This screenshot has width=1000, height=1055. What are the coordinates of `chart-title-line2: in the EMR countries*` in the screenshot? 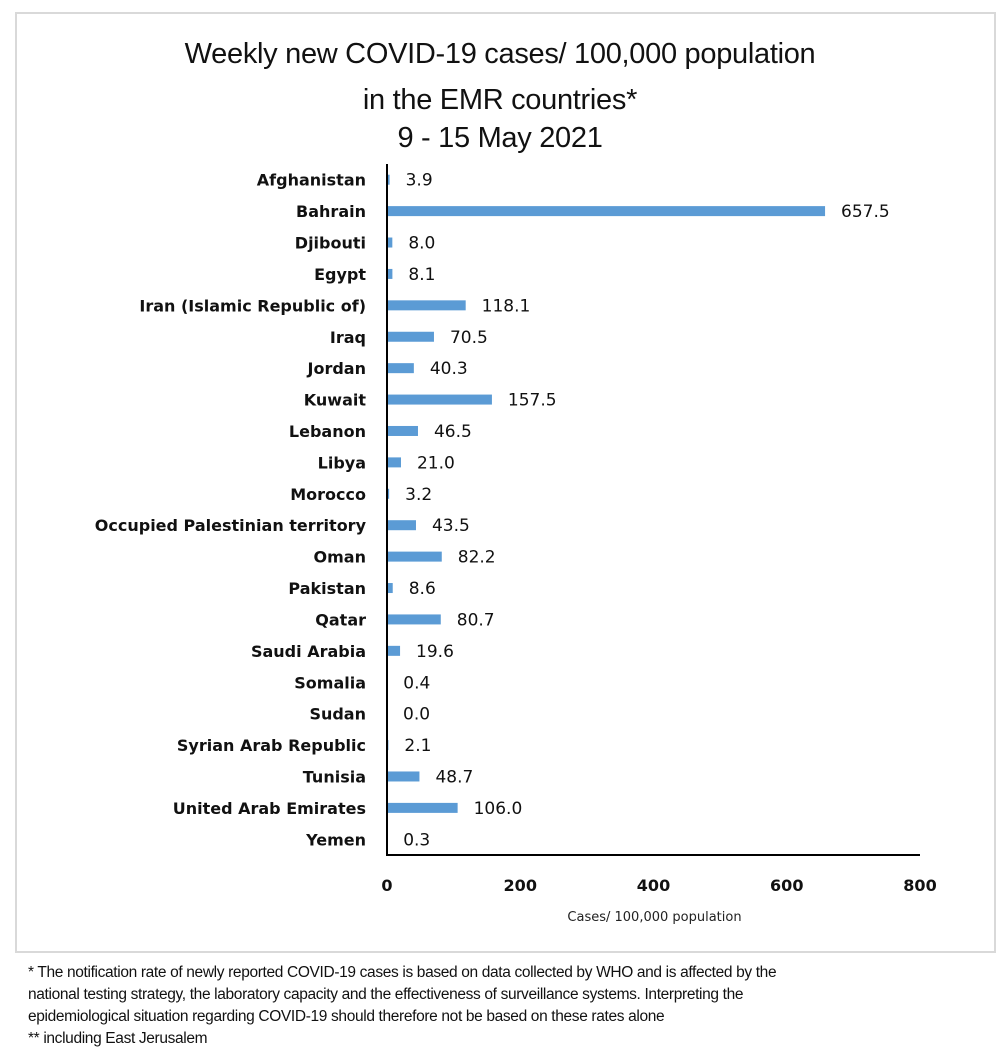 It's located at (500, 100).